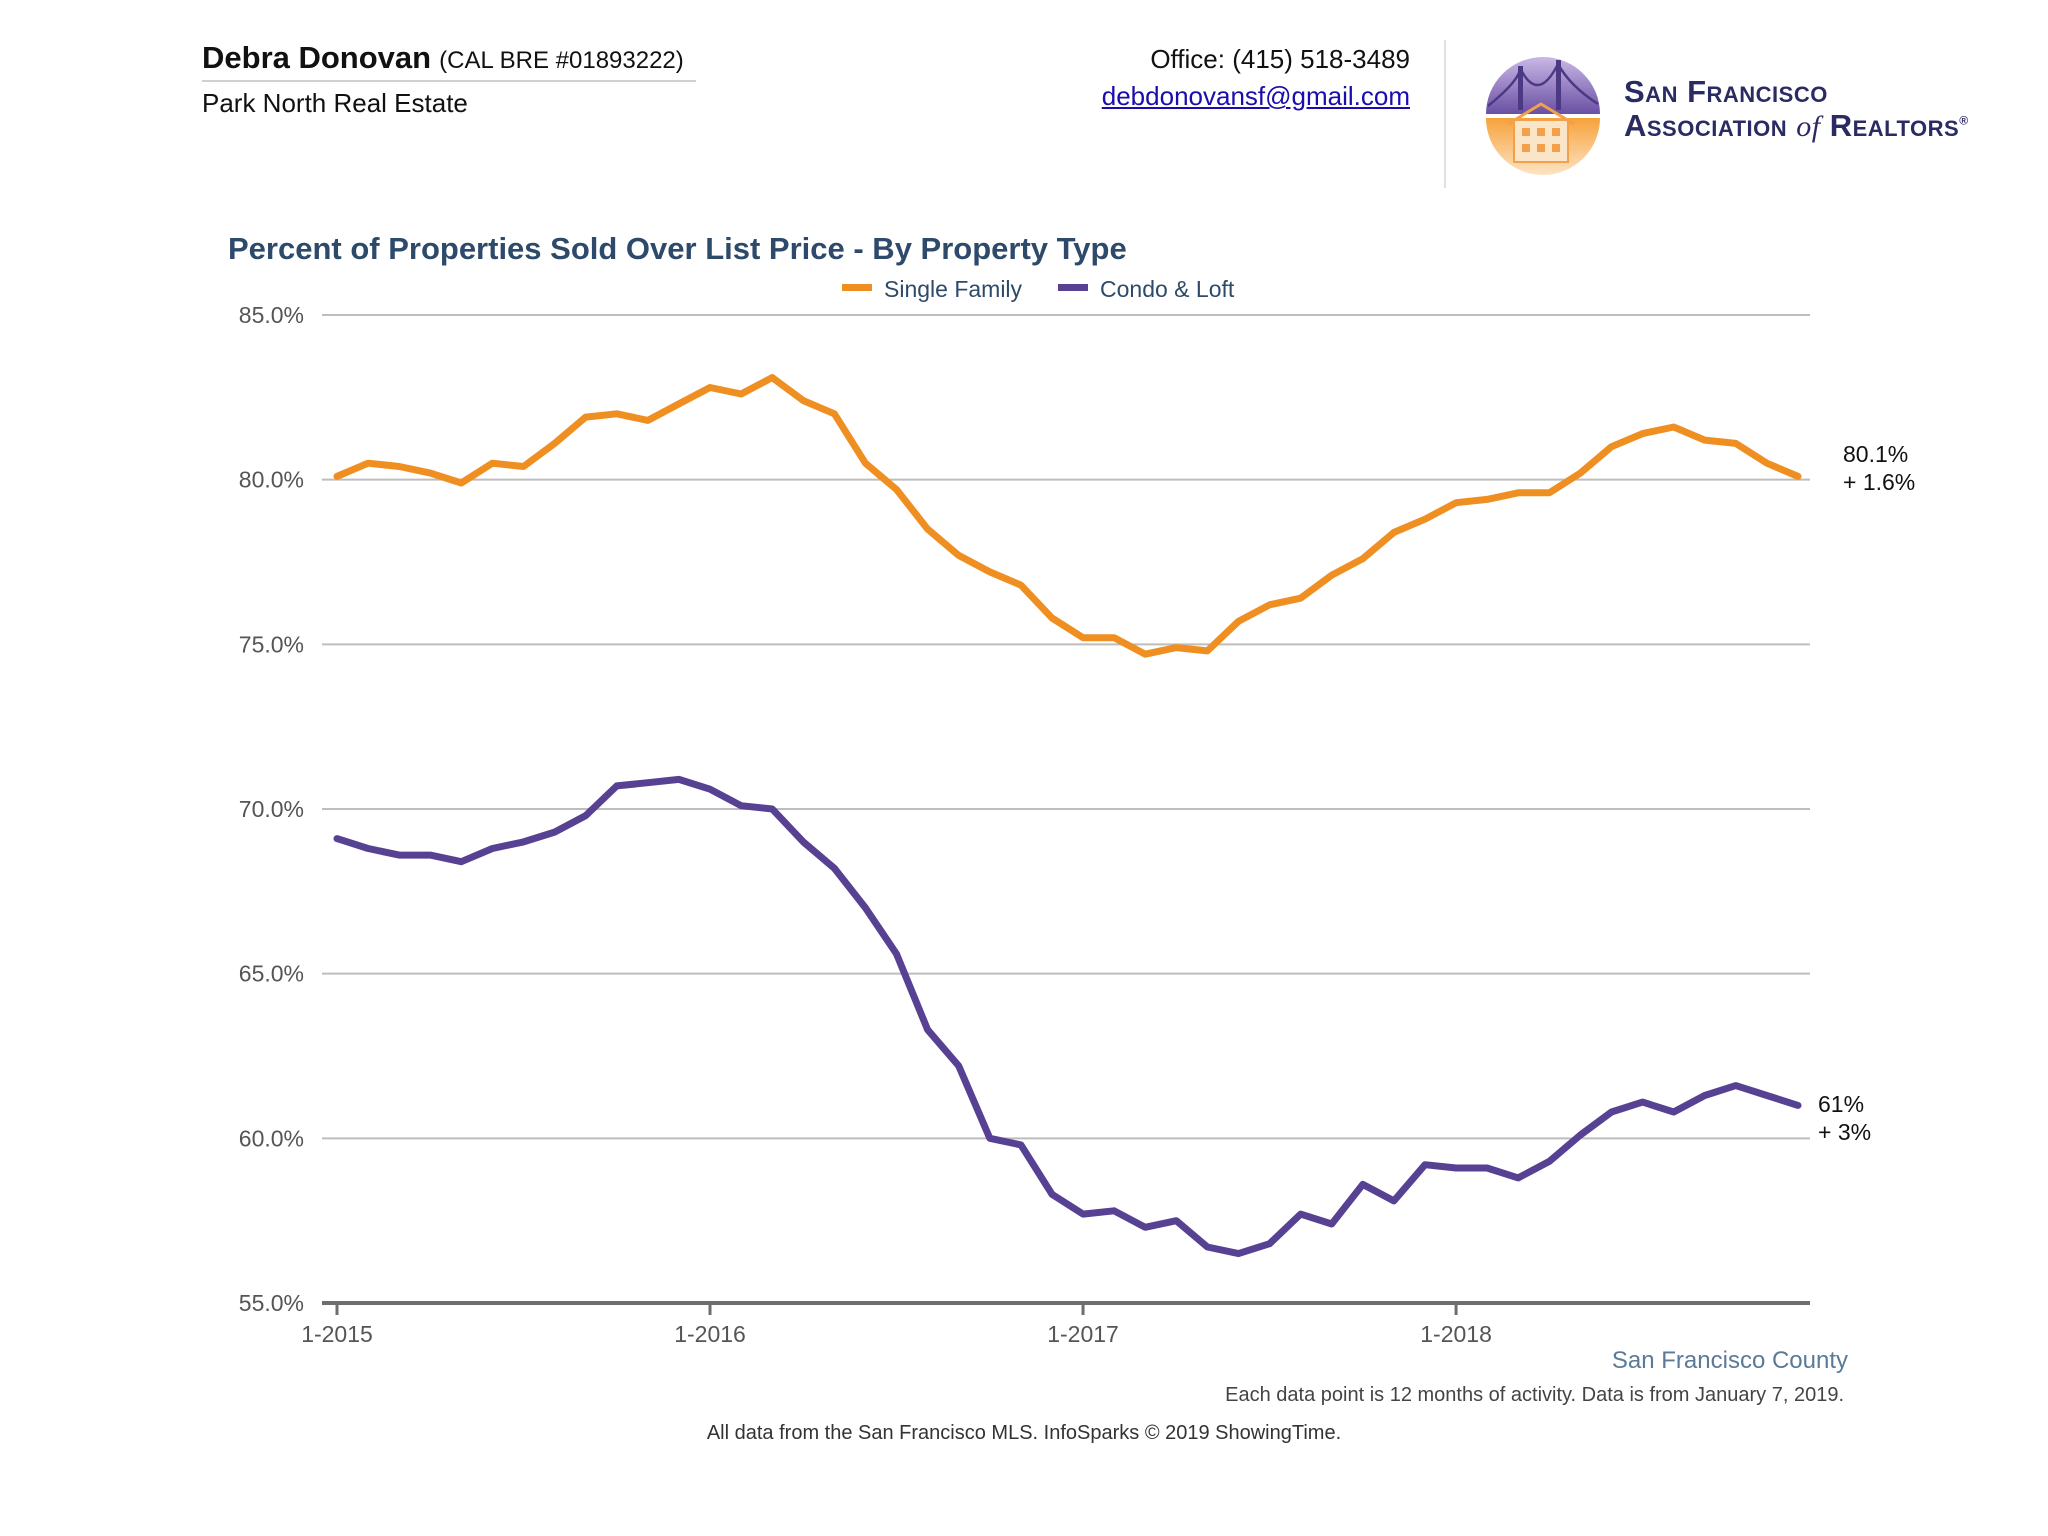  Describe the element at coordinates (710, 1334) in the screenshot. I see `x-tick-label: 1-2016` at that location.